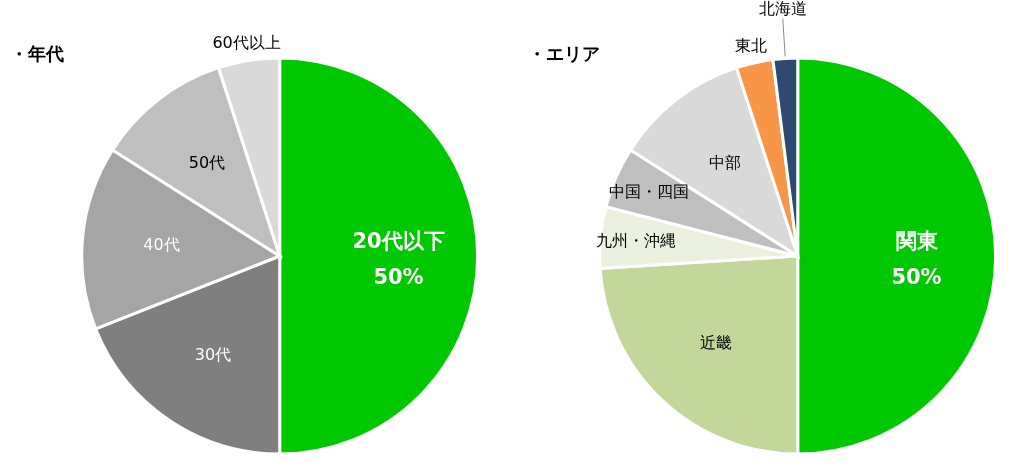 Image resolution: width=1036 pixels, height=469 pixels. What do you see at coordinates (648, 192) in the screenshot?
I see `slice-label: 中国・四国` at bounding box center [648, 192].